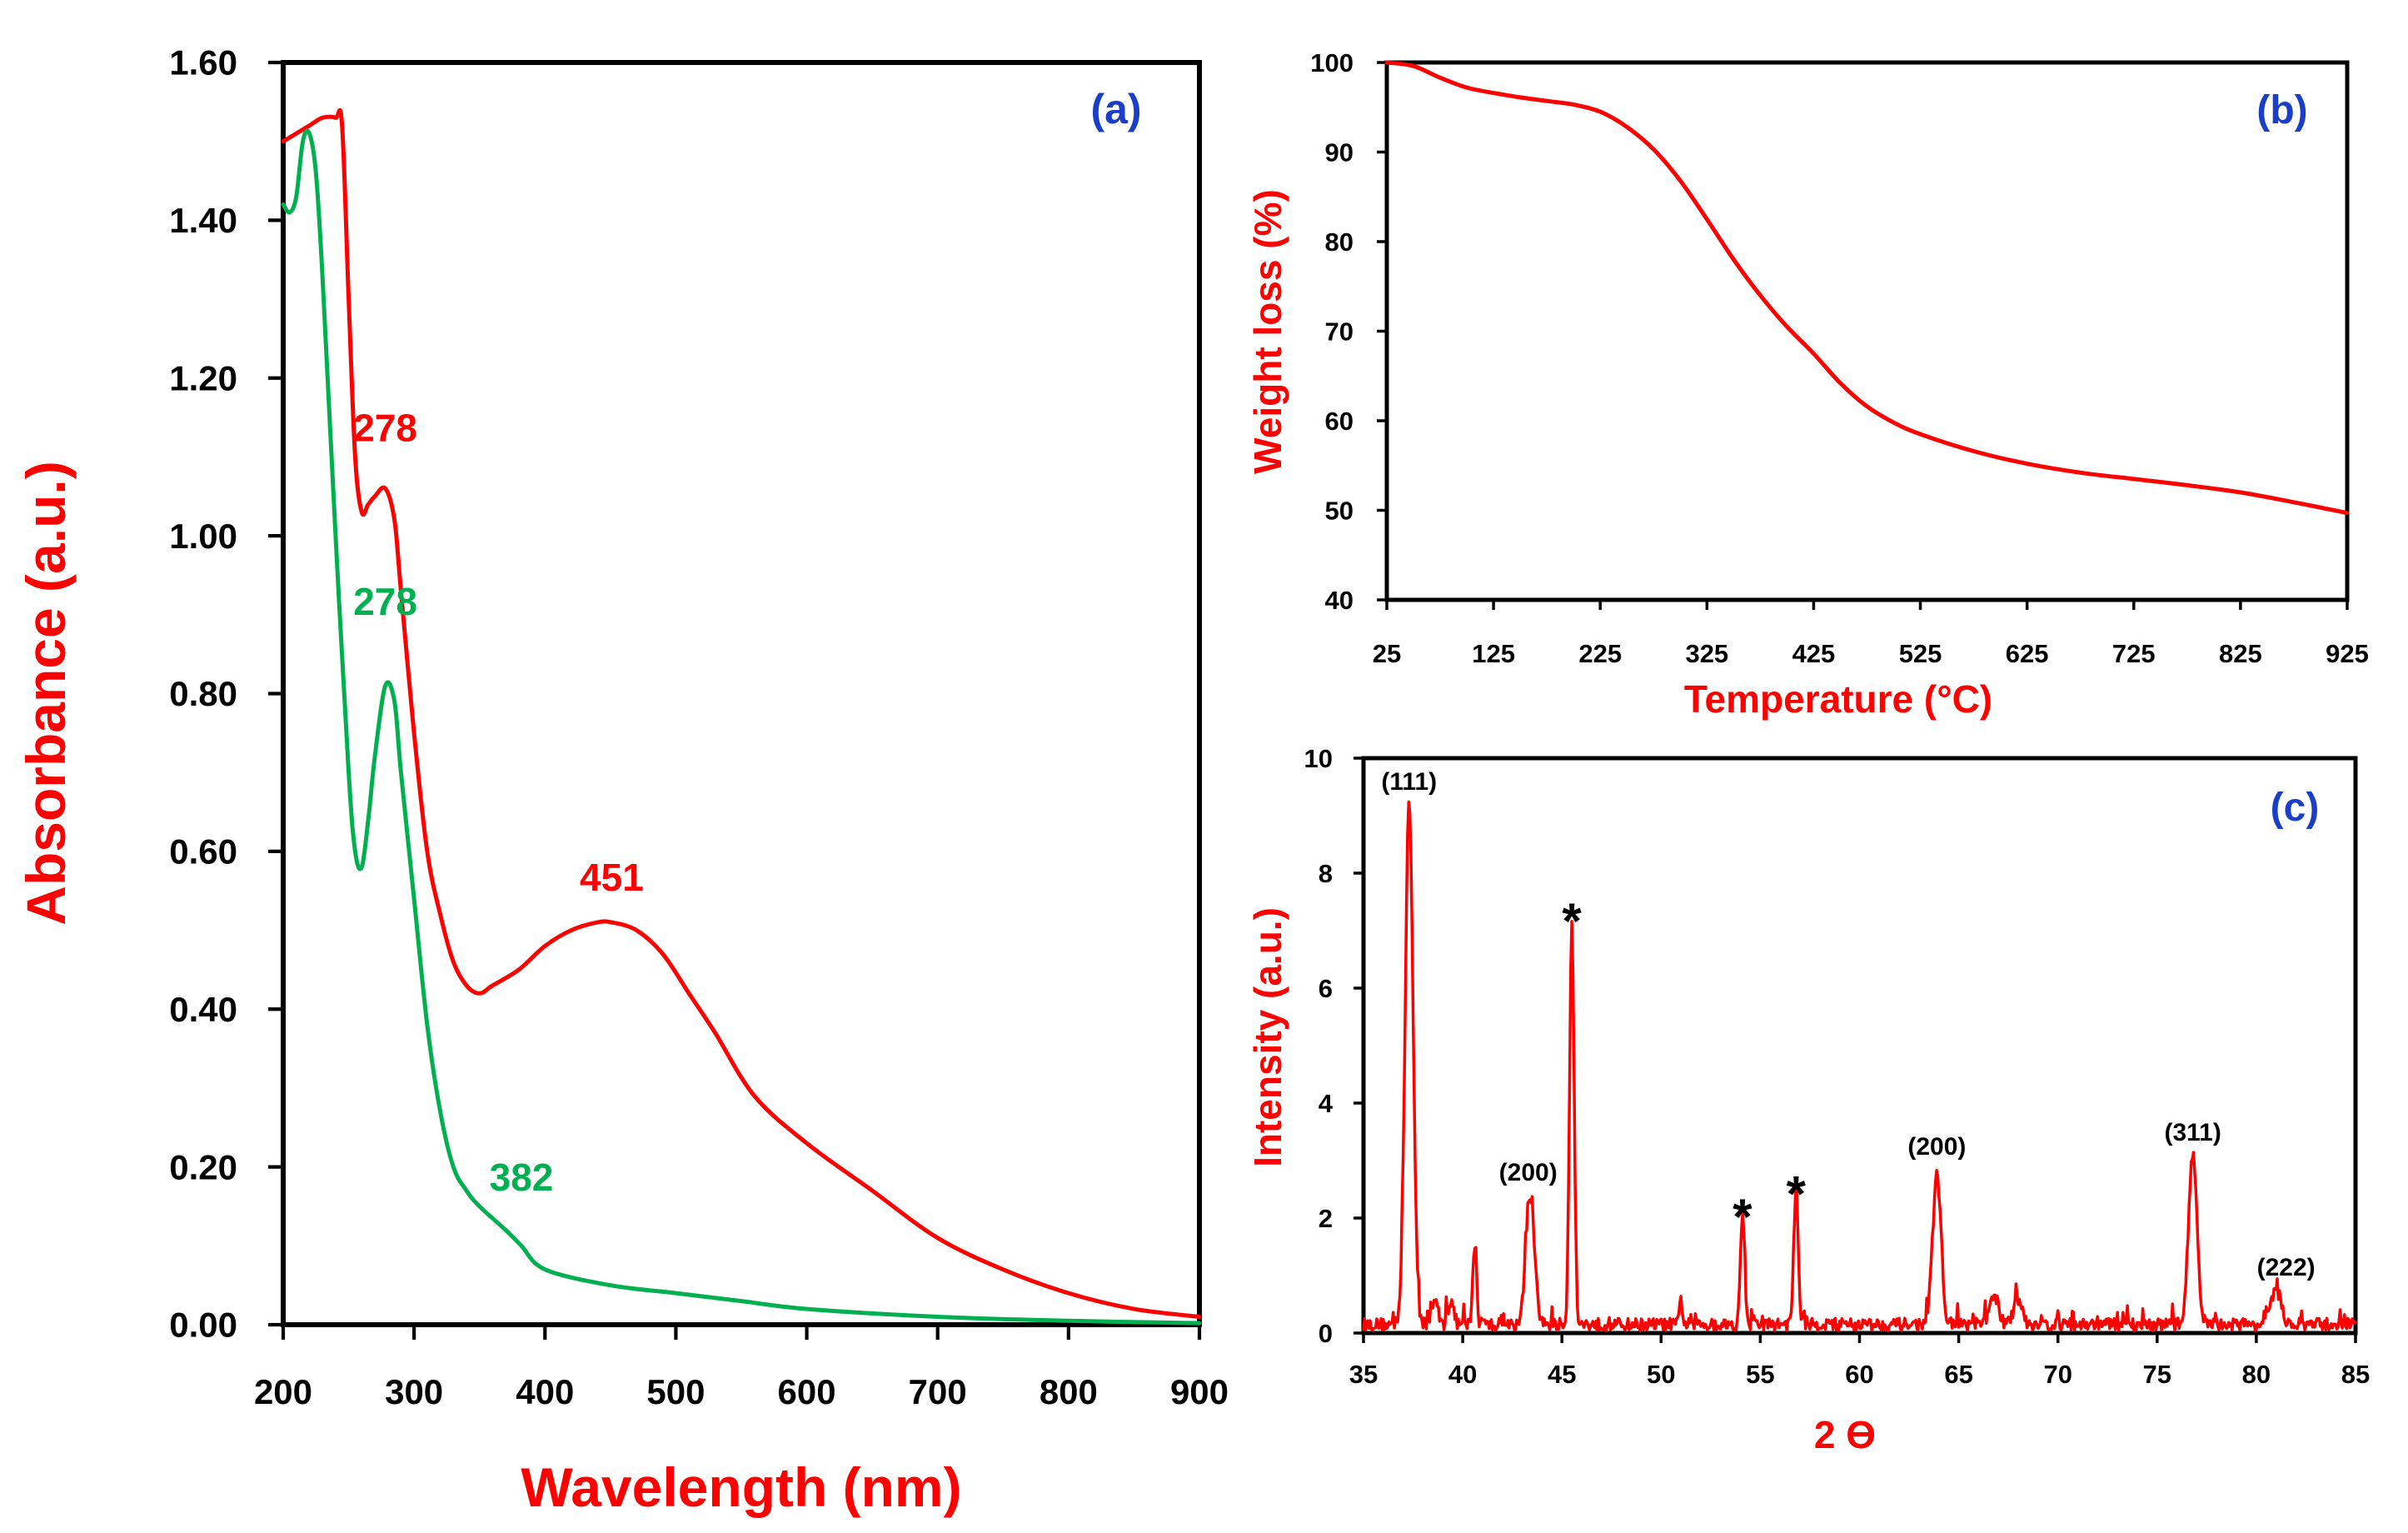 The height and width of the screenshot is (1533, 2408). Describe the element at coordinates (1493, 653) in the screenshot. I see `x-tick-label: 125` at that location.